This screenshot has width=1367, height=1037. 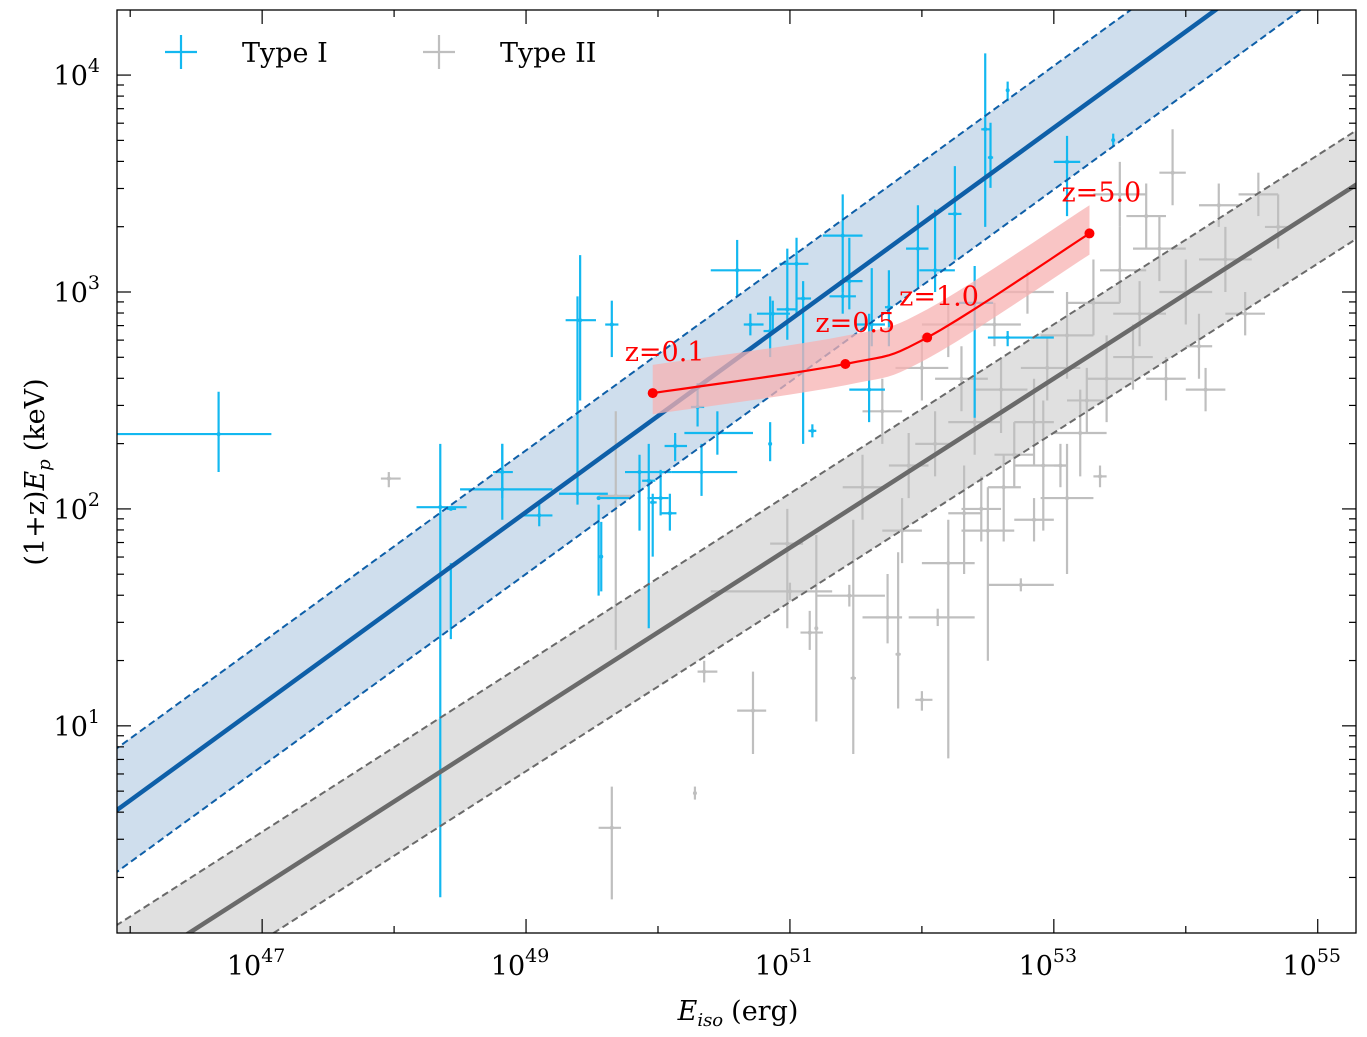 I want to click on x-tick-label: 1053, so click(x=1048, y=963).